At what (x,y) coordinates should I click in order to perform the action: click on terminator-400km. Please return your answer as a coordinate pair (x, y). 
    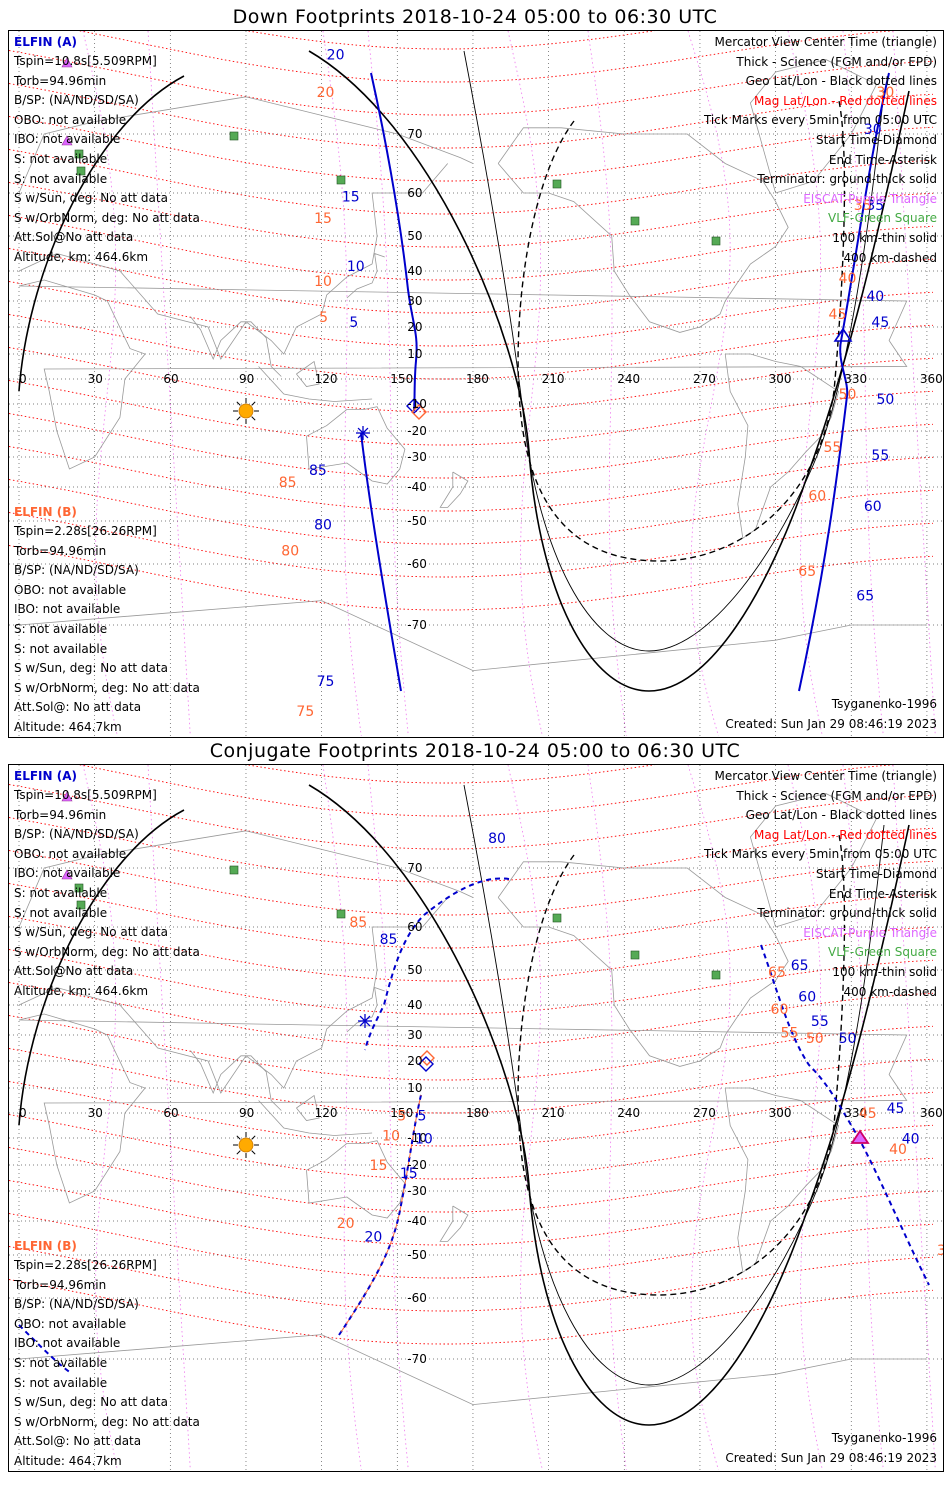
    Looking at the image, I should click on (681, 1065).